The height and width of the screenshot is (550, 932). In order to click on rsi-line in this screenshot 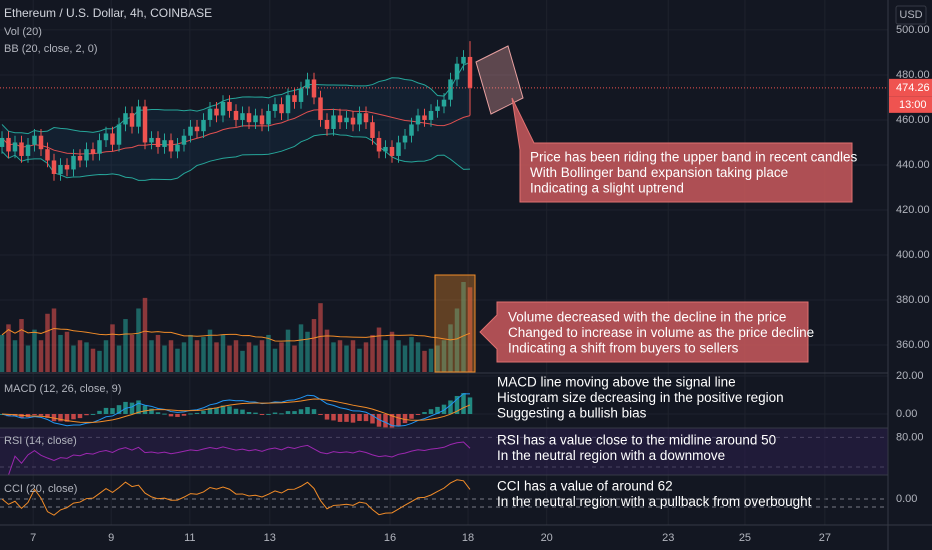, I will do `click(239, 458)`.